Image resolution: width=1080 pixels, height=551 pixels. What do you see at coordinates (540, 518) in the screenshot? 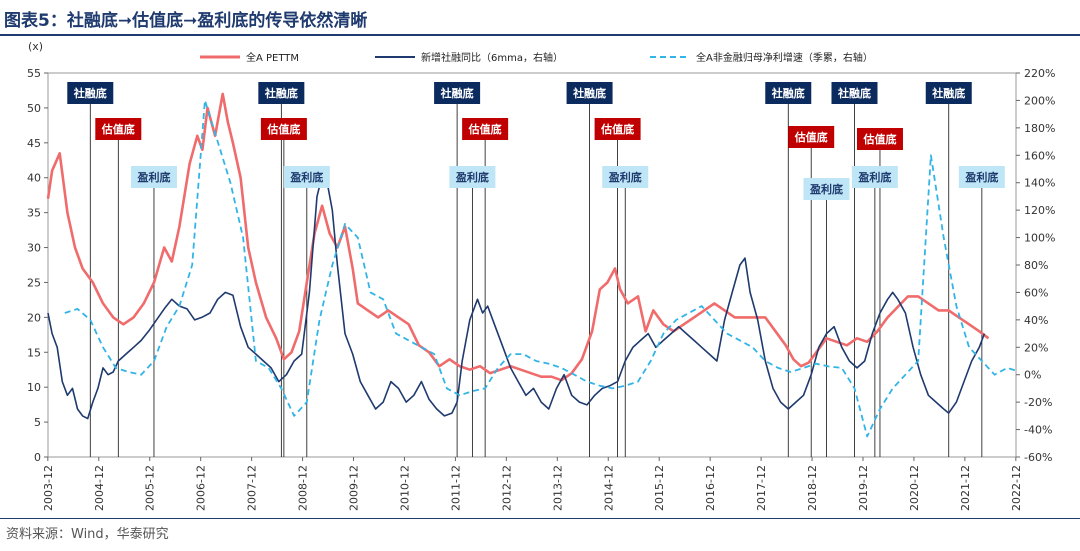
I see `divider` at bounding box center [540, 518].